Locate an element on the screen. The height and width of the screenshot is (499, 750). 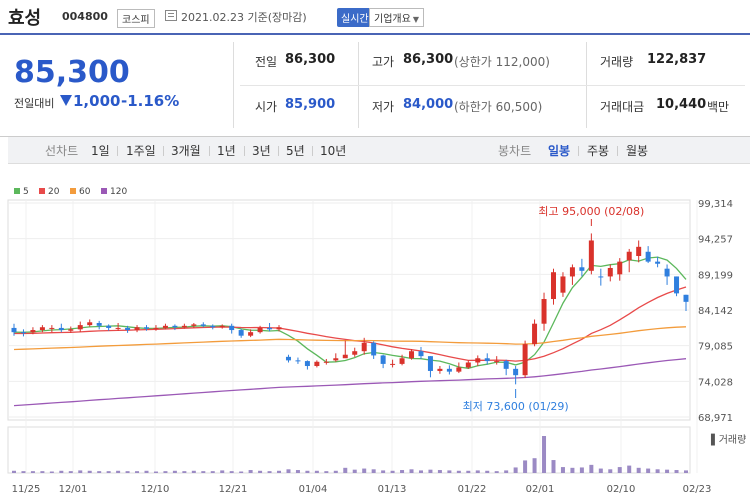
tab-3y: 3년 is located at coordinates (261, 151).